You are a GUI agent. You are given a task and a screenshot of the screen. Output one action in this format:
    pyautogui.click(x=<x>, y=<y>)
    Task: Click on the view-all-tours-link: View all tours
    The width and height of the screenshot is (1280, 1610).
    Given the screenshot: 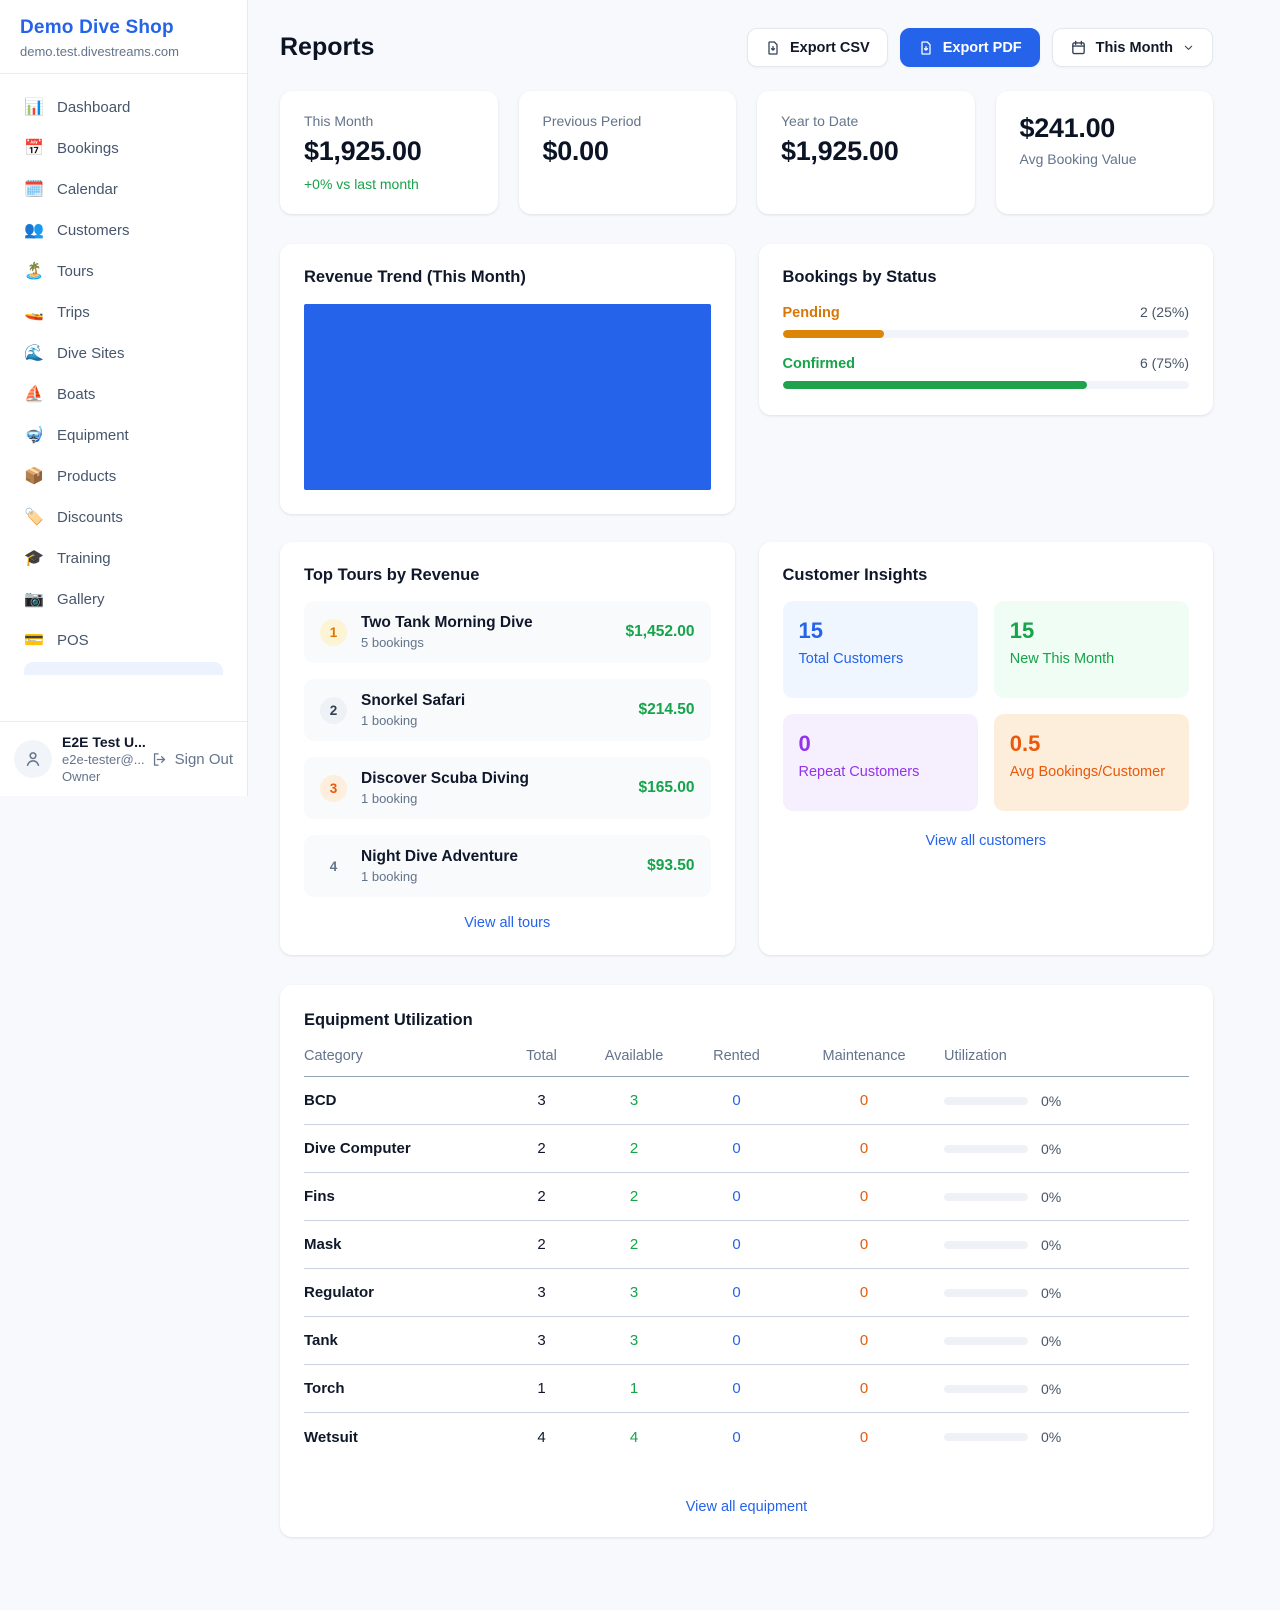 What is the action you would take?
    pyautogui.click(x=507, y=923)
    